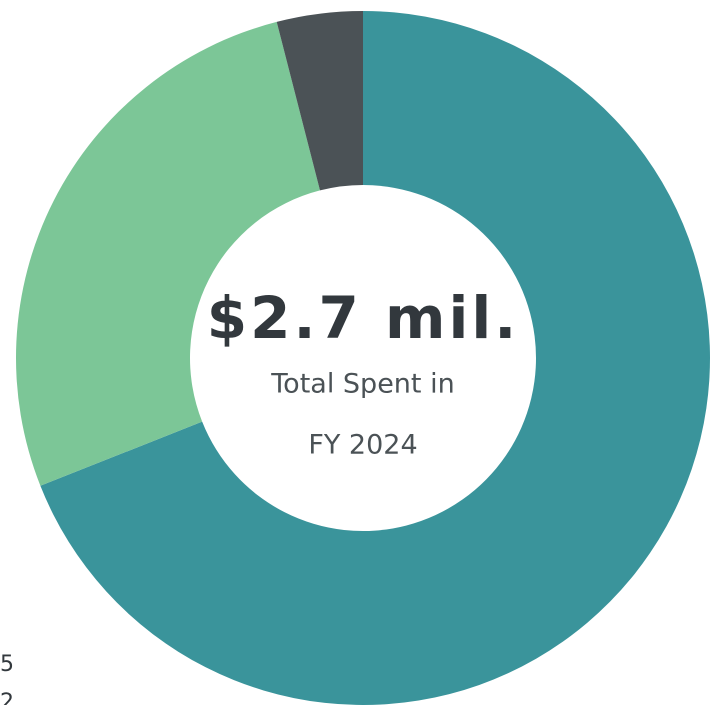  What do you see at coordinates (362, 384) in the screenshot?
I see `center-caption: Total Spent in` at bounding box center [362, 384].